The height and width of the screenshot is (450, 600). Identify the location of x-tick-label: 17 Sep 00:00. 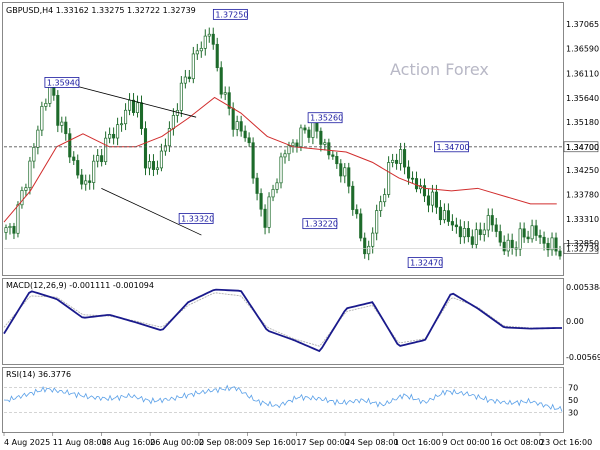
(322, 442).